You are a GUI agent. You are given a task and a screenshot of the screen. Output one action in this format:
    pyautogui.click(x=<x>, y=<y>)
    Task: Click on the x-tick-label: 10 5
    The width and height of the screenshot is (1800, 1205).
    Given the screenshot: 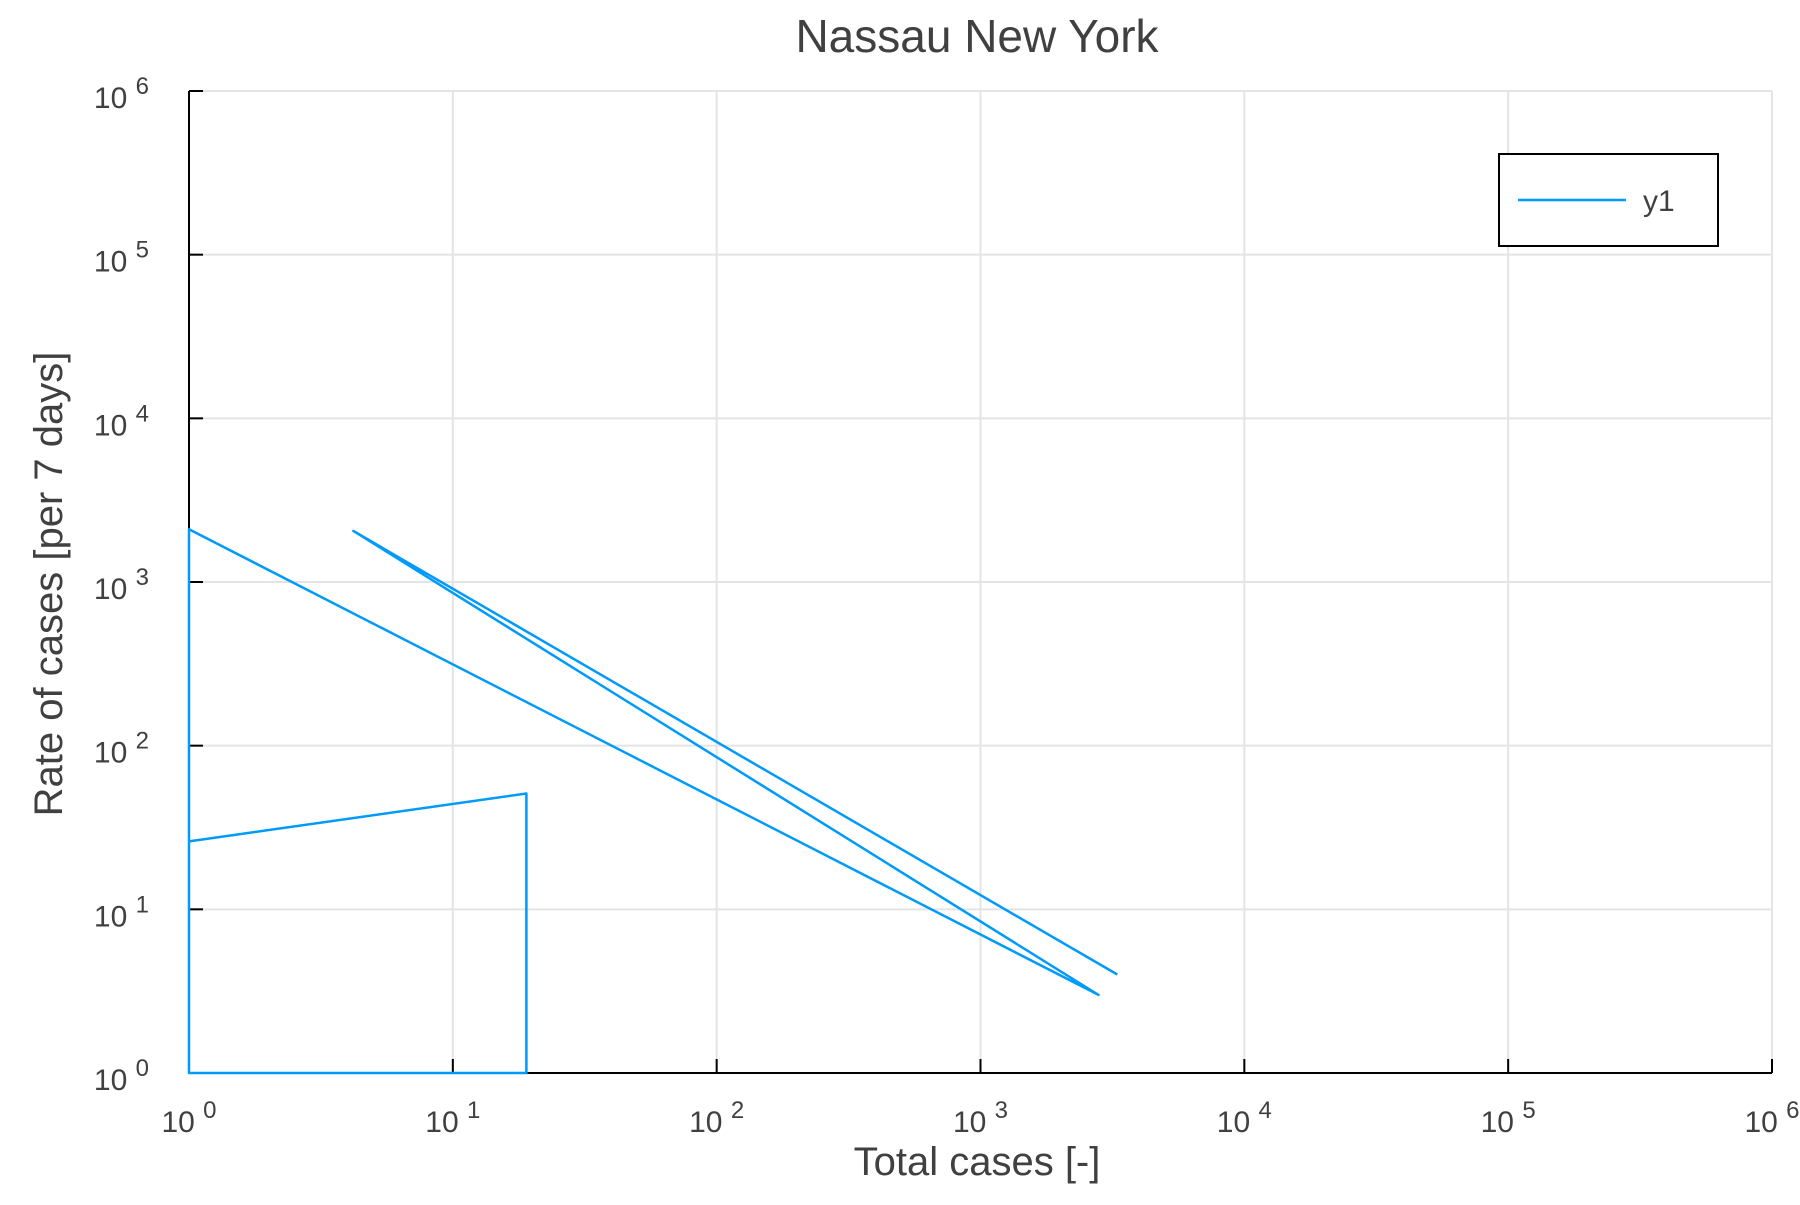 What is the action you would take?
    pyautogui.click(x=1508, y=1118)
    